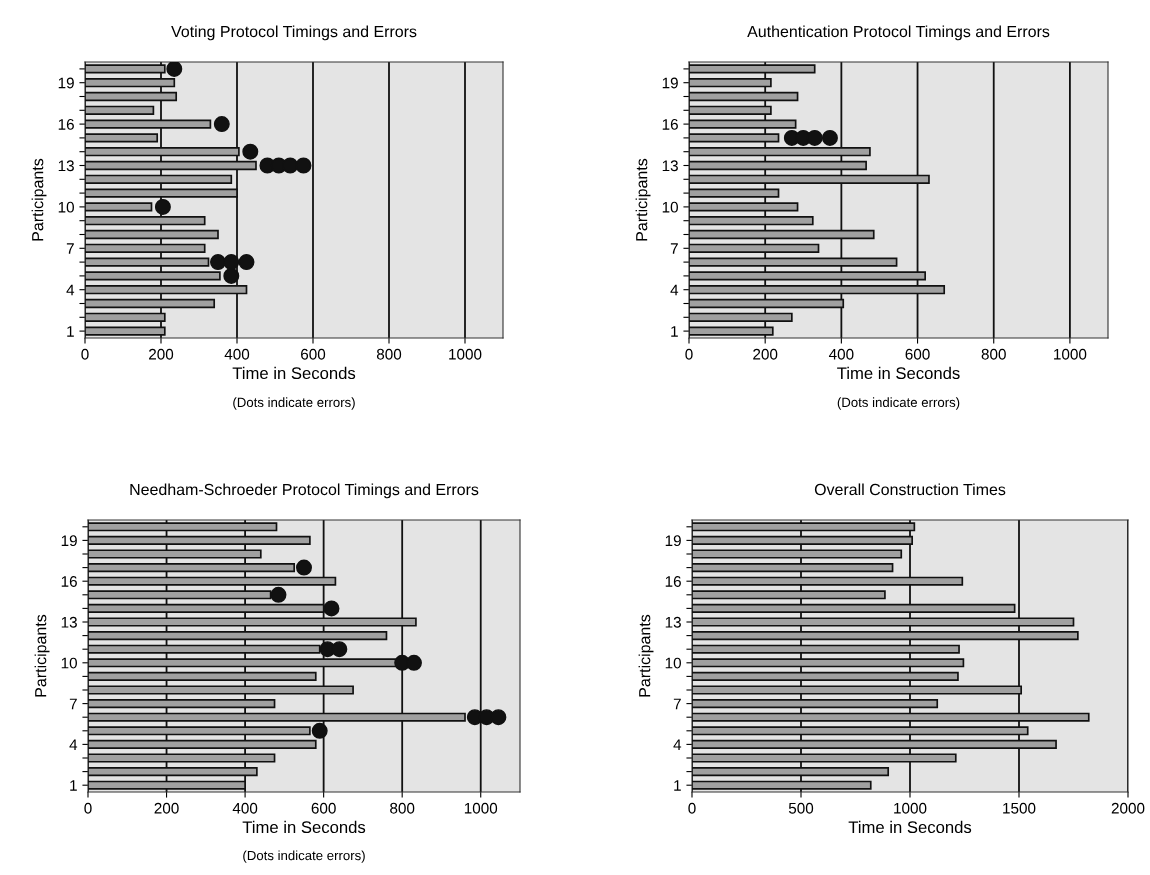  I want to click on chart-title: Voting Protocol Timings and Errors, so click(294, 33).